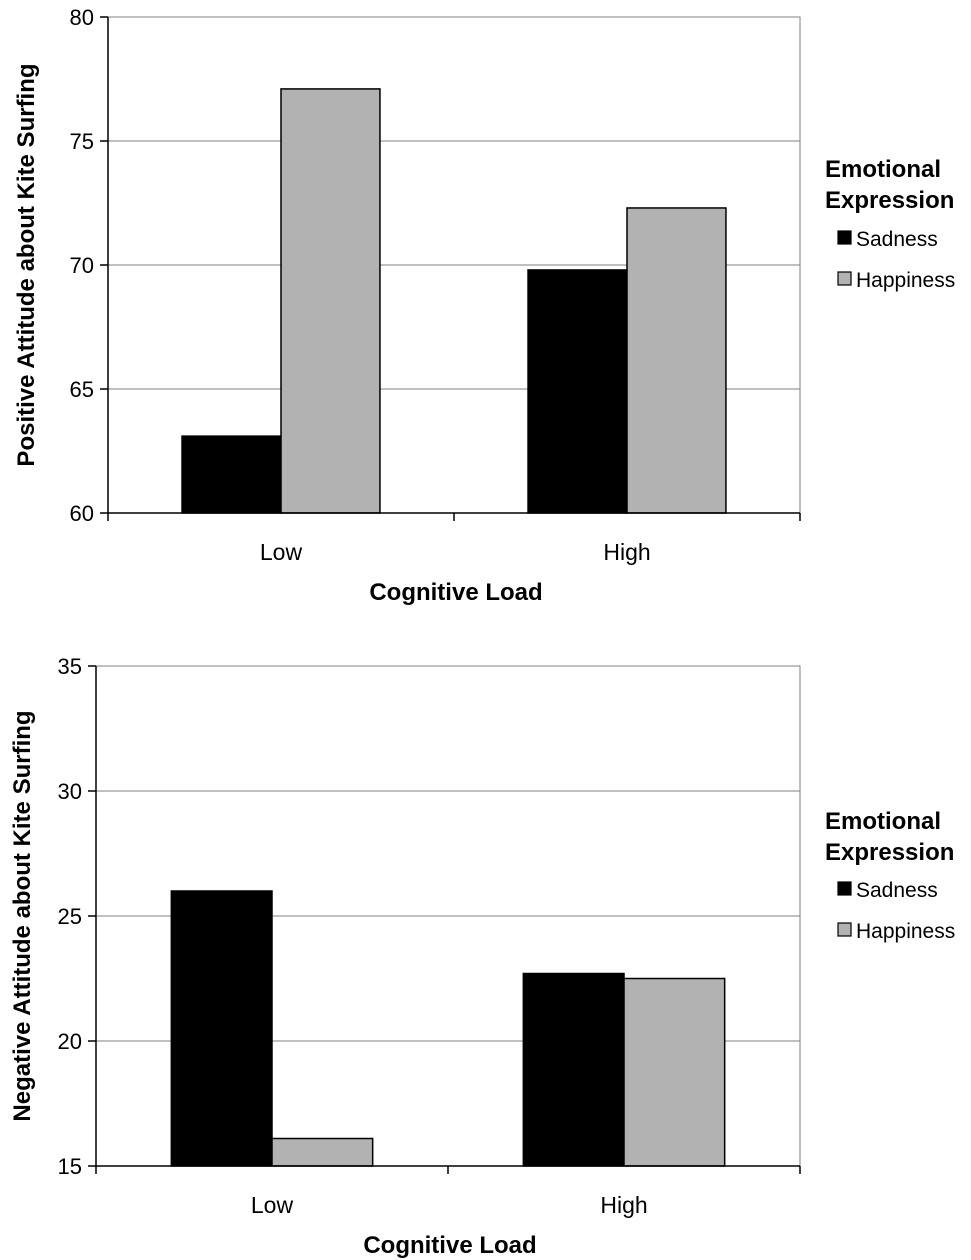 The width and height of the screenshot is (971, 1260). Describe the element at coordinates (82, 141) in the screenshot. I see `y-tick-label: 75` at that location.